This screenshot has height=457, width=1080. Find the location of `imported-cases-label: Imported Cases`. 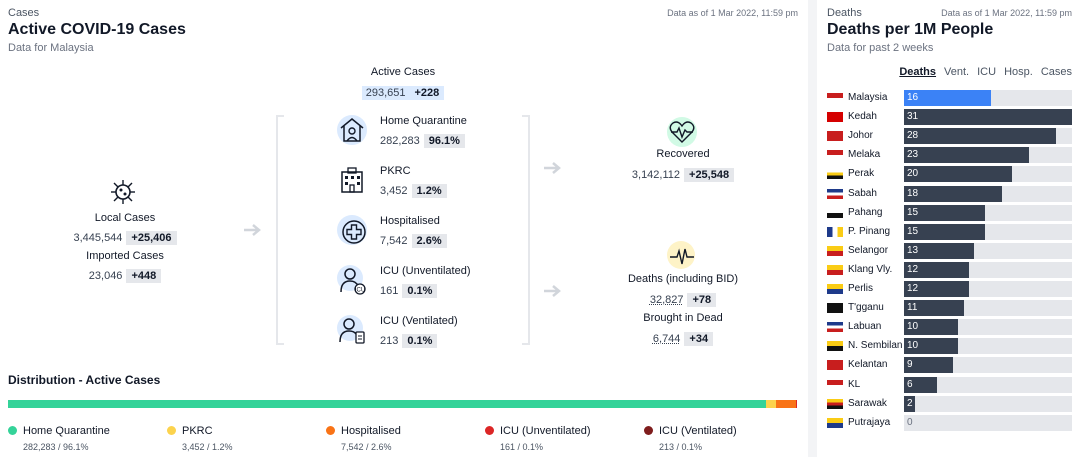

imported-cases-label: Imported Cases is located at coordinates (125, 256).